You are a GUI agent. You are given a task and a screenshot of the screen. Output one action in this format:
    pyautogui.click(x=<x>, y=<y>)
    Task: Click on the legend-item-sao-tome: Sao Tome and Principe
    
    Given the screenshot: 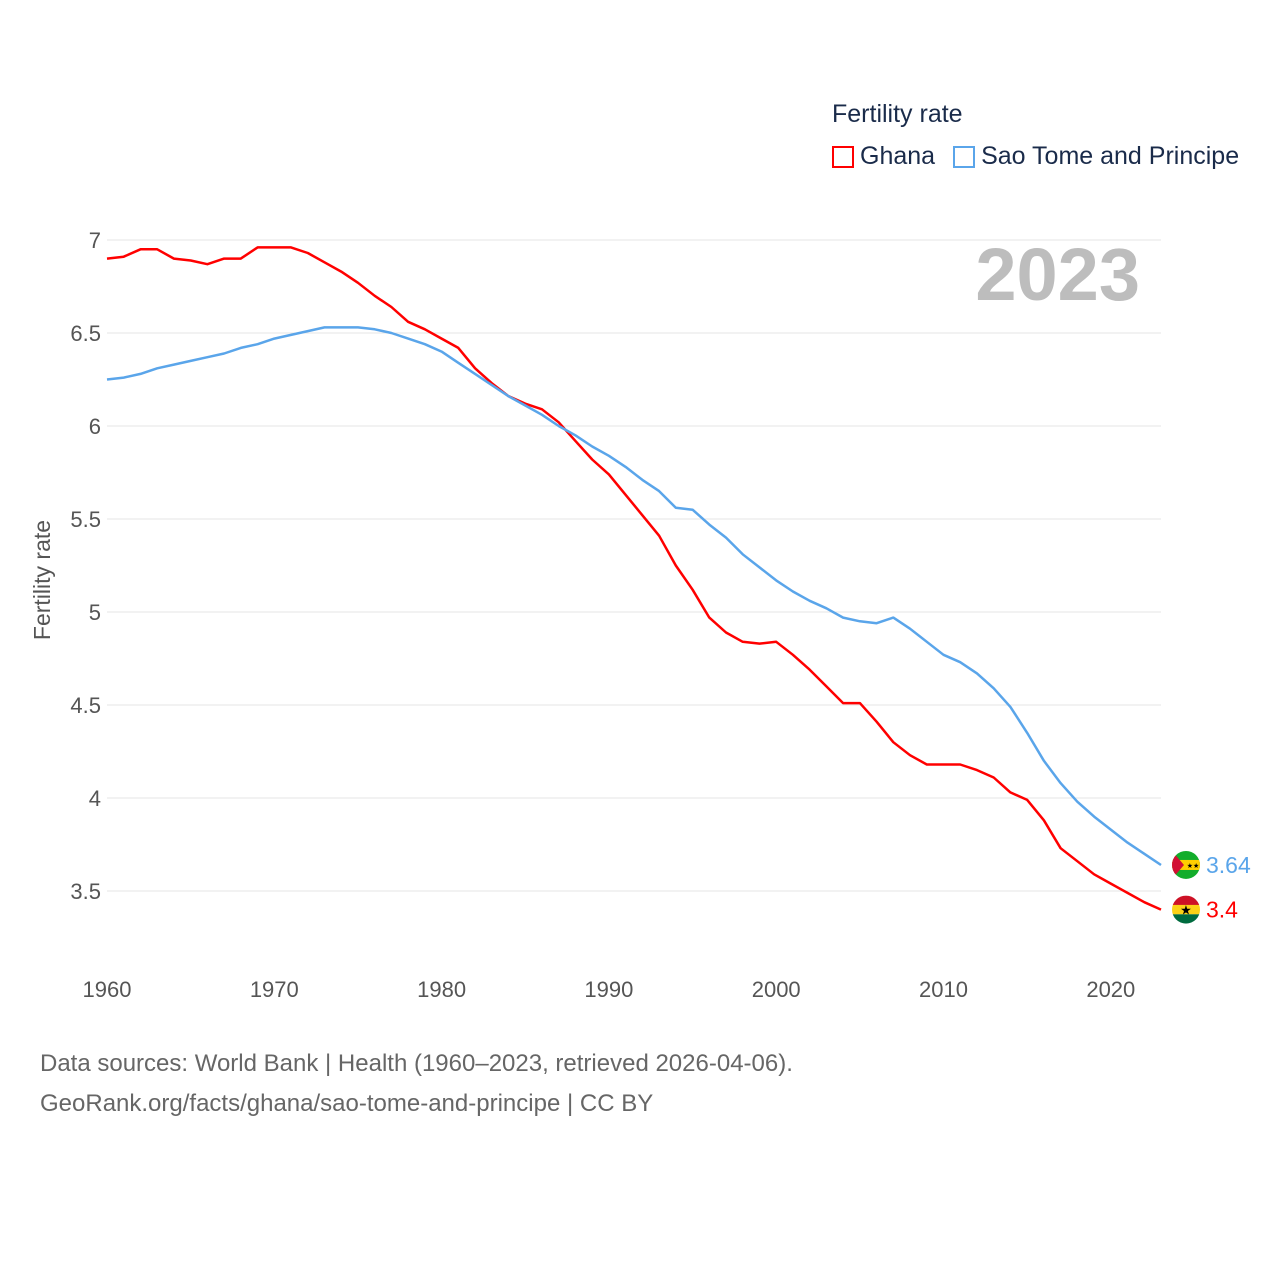 What is the action you would take?
    pyautogui.click(x=1096, y=156)
    